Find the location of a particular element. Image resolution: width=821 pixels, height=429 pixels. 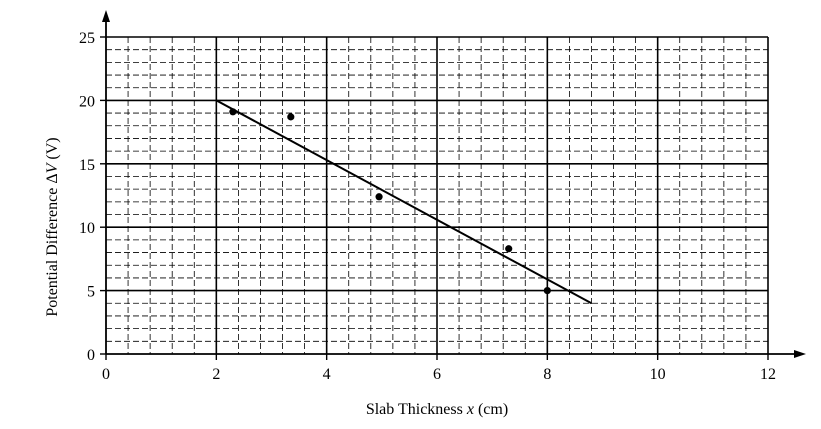

x-tick-label: 4 is located at coordinates (327, 374).